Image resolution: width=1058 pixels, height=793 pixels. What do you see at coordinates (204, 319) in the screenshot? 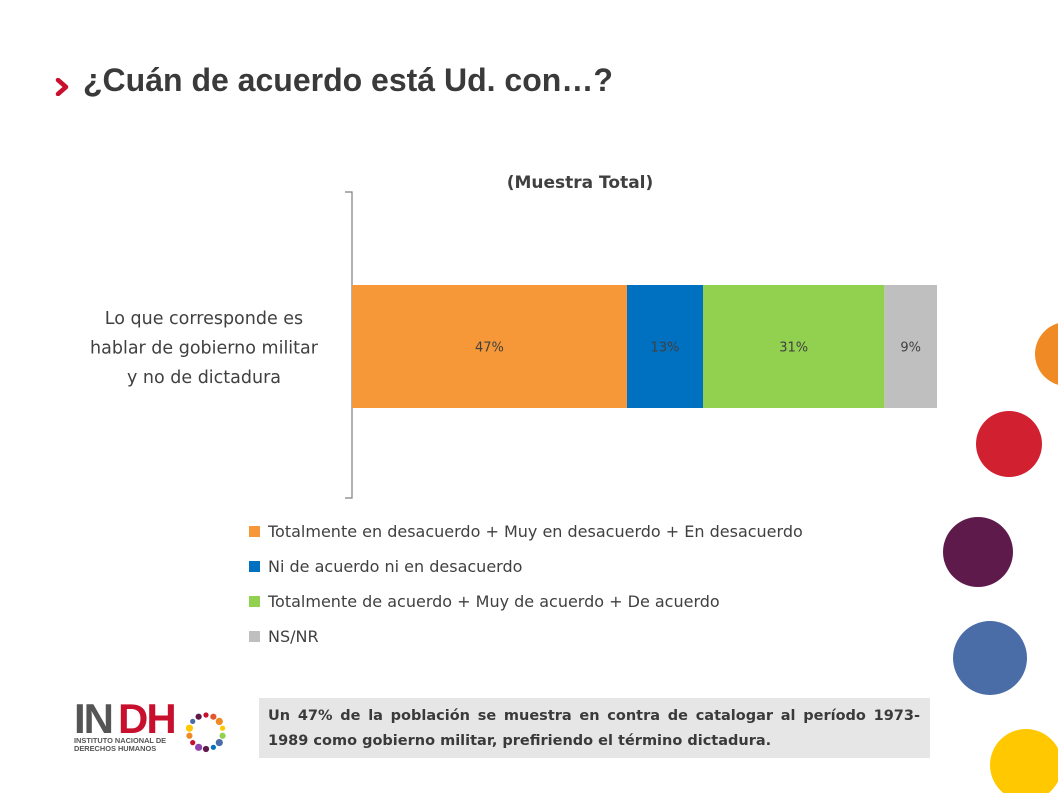
I see `category-label-line: Lo que corresponde es` at bounding box center [204, 319].